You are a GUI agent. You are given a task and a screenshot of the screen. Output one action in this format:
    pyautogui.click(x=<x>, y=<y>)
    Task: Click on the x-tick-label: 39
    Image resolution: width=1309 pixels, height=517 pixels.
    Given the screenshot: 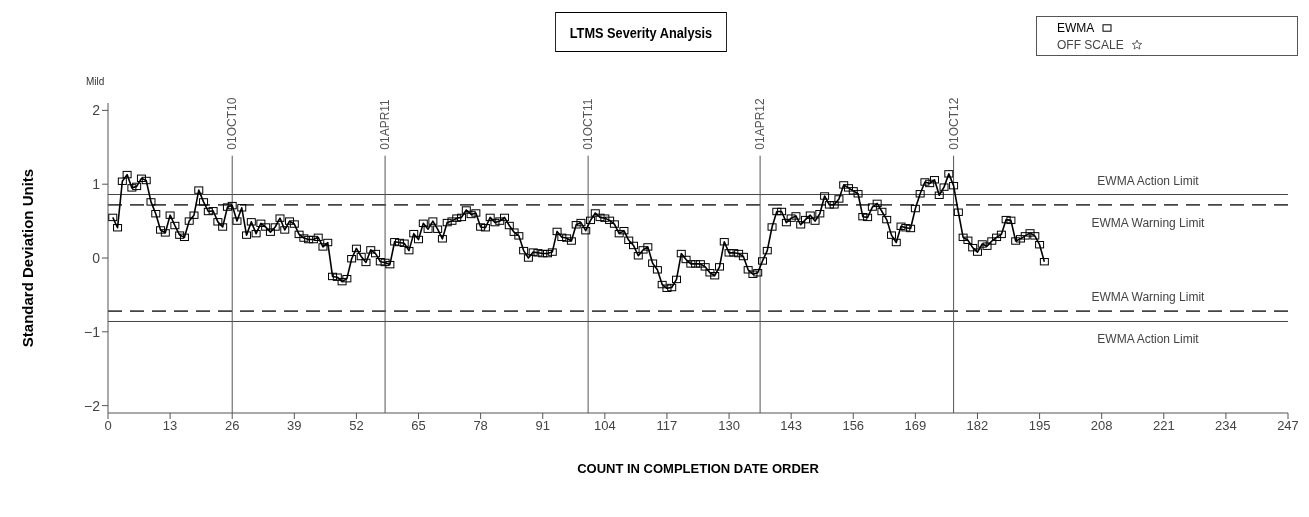 What is the action you would take?
    pyautogui.click(x=294, y=426)
    